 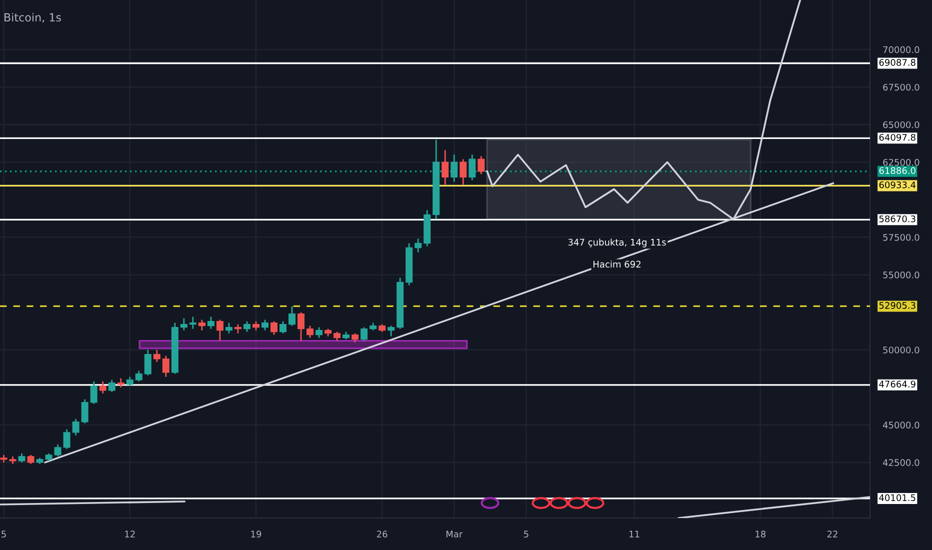 I want to click on y-tick-label: 57500.0, so click(x=901, y=237).